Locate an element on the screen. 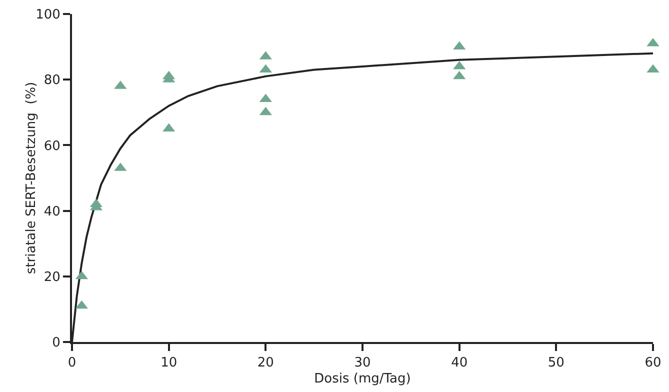 Image resolution: width=669 pixels, height=392 pixels. y-tick-label: 60 is located at coordinates (52, 146).